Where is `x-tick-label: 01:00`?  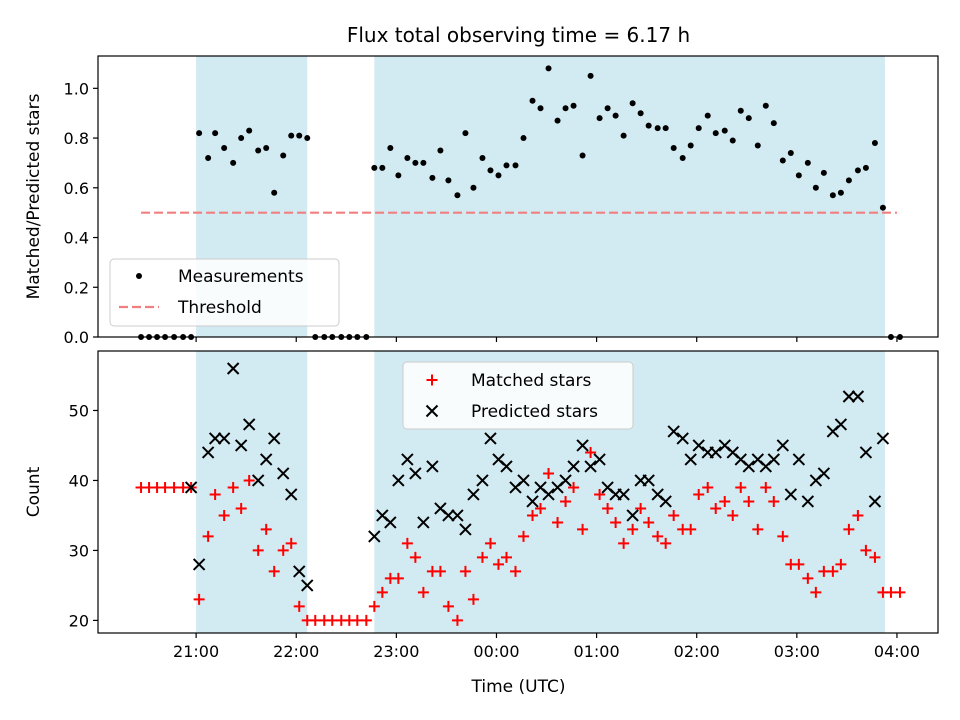 x-tick-label: 01:00 is located at coordinates (597, 651).